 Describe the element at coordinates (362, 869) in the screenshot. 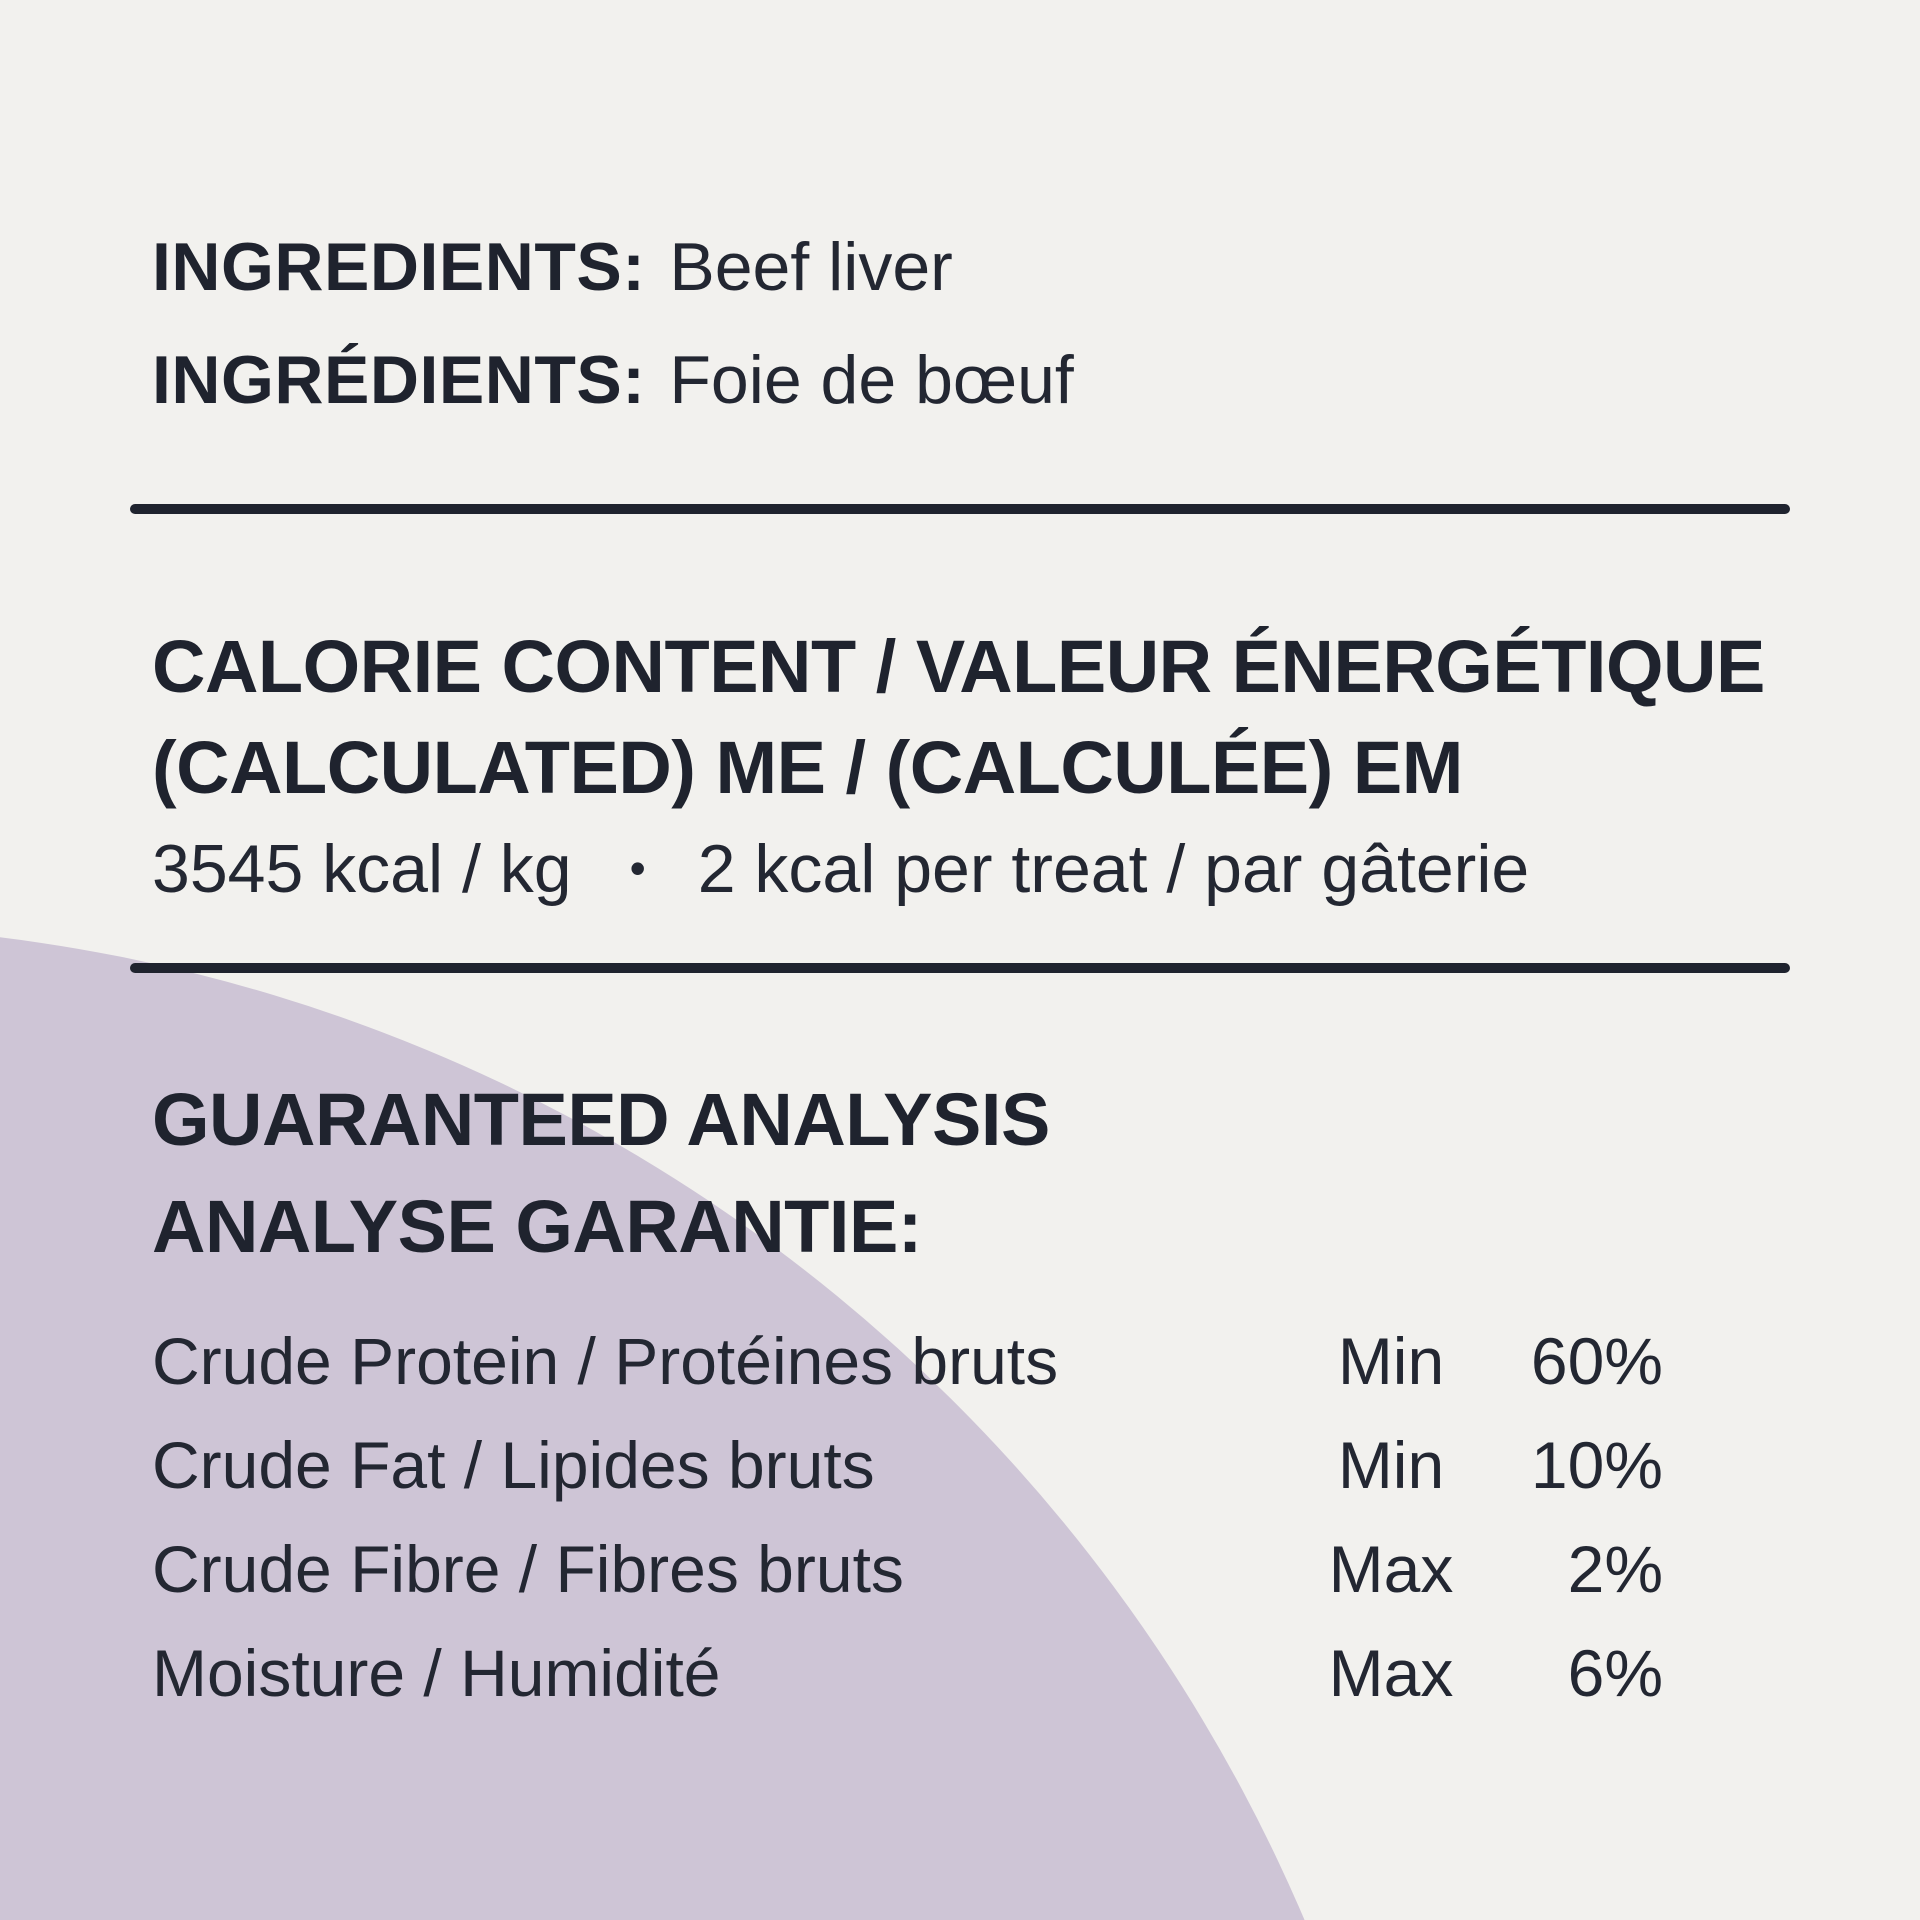

I see `calorie-value-per-kg: 3545 kcal / kg` at that location.